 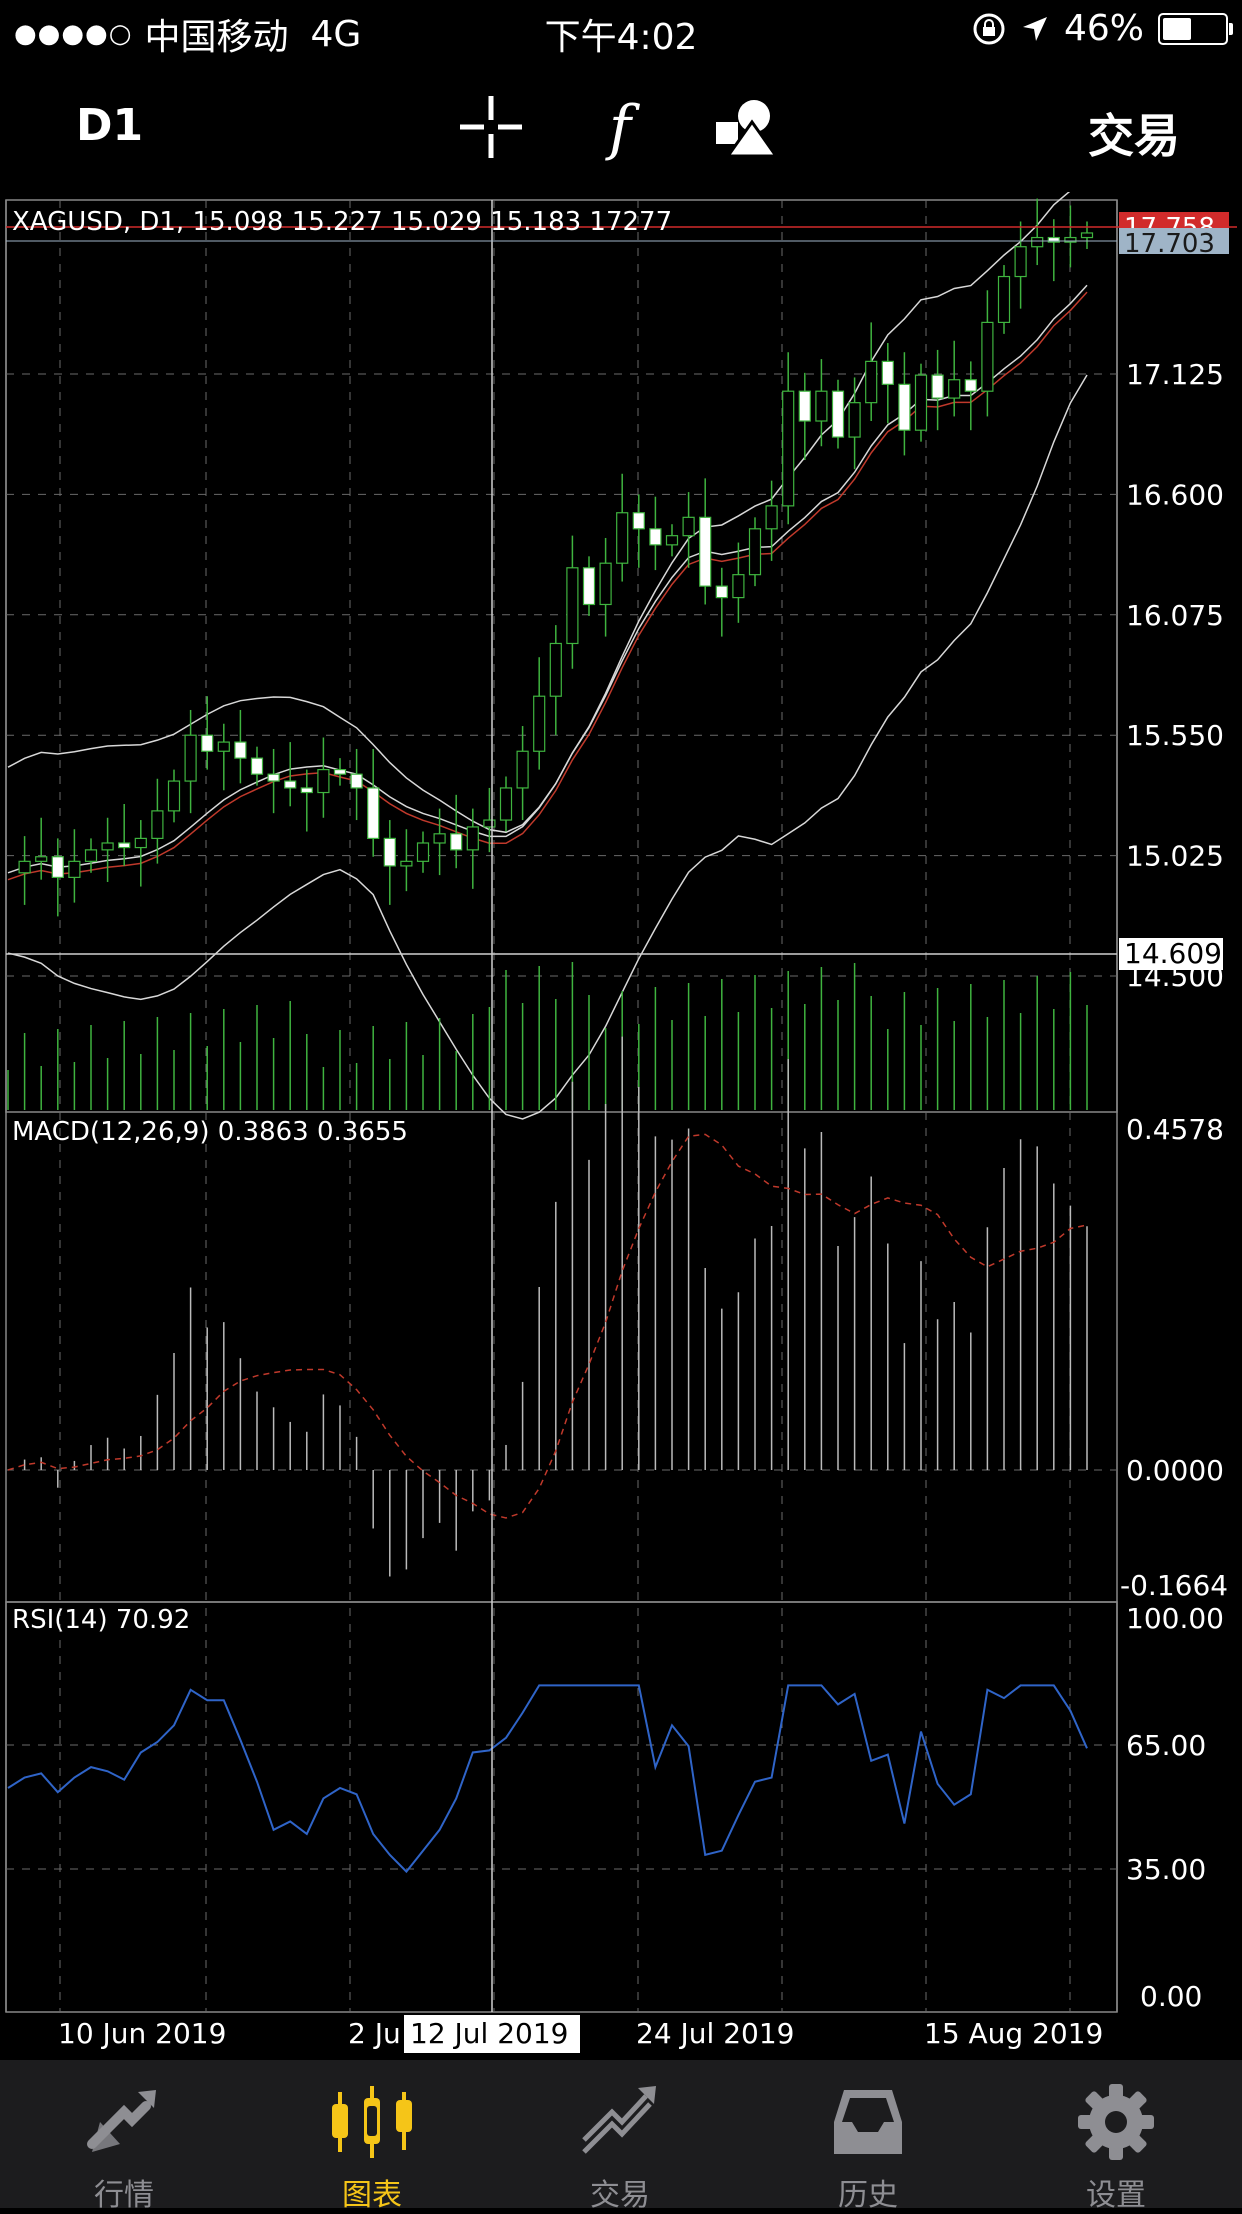 I want to click on tab-settings: 设置, so click(x=1116, y=2136).